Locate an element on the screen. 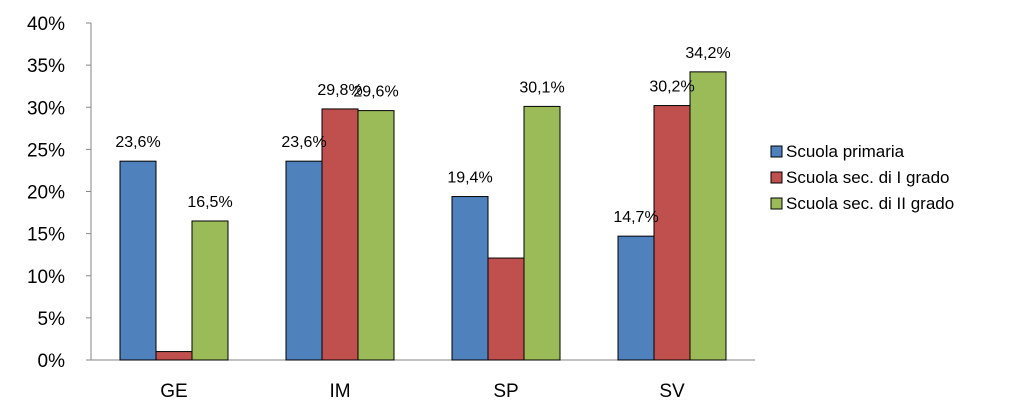  y-tick-label: 5% is located at coordinates (52, 319).